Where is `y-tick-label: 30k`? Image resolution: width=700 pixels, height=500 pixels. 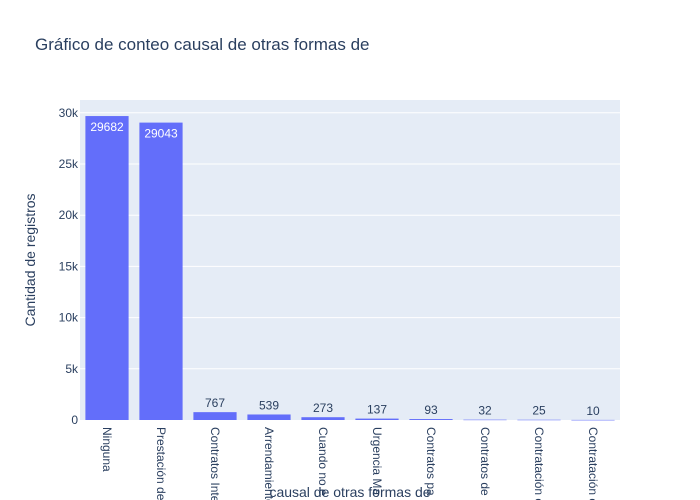
y-tick-label: 30k is located at coordinates (69, 113).